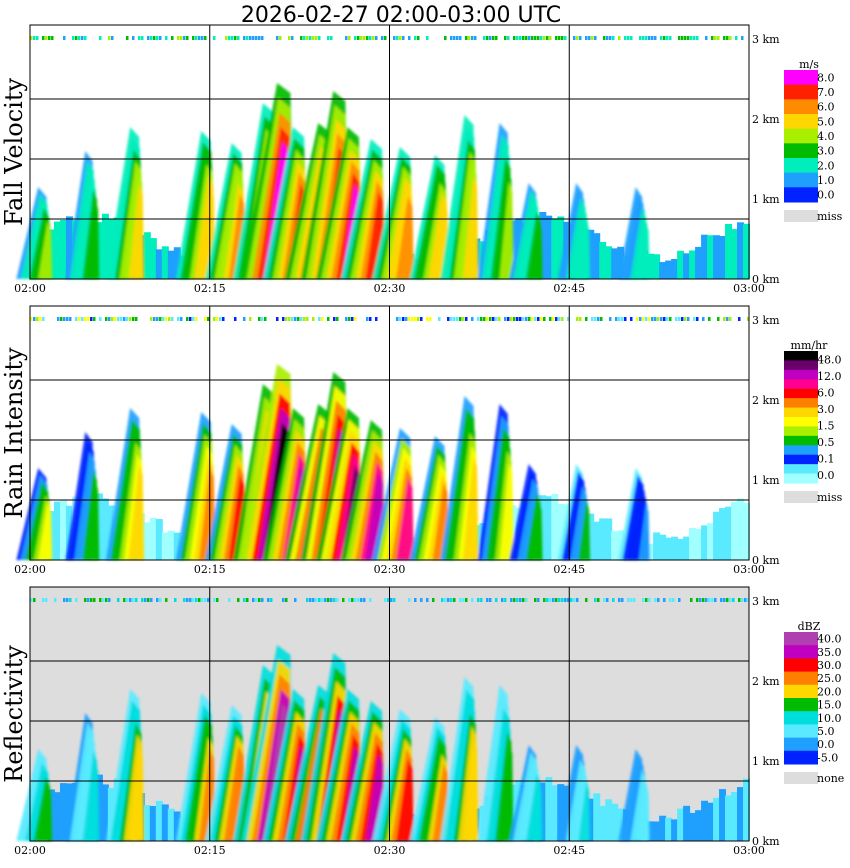 This screenshot has width=850, height=868. I want to click on x-tick-label: 02:15, so click(210, 569).